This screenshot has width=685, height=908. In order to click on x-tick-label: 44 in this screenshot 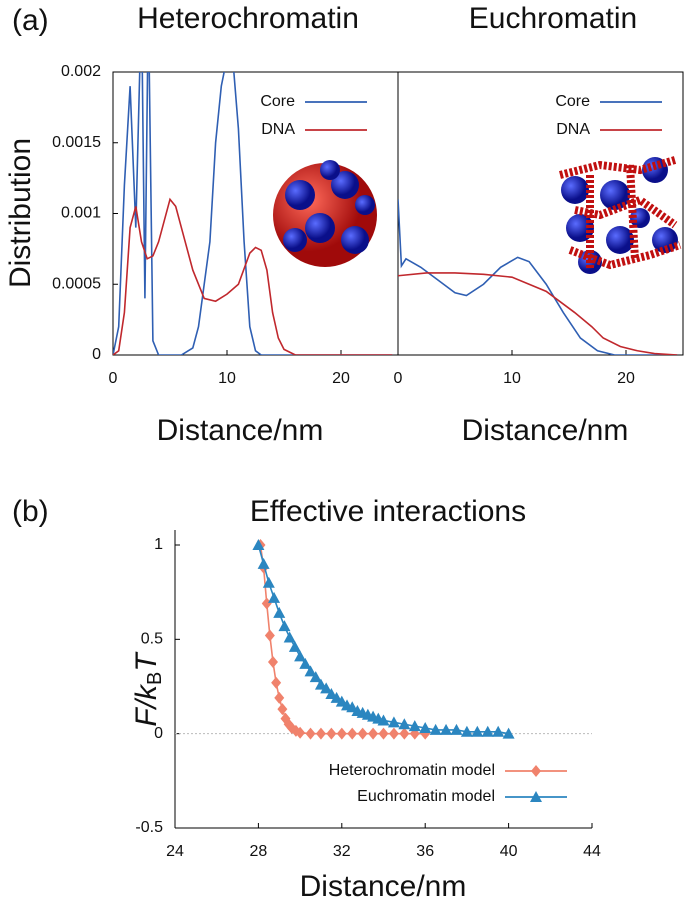, I will do `click(592, 851)`.